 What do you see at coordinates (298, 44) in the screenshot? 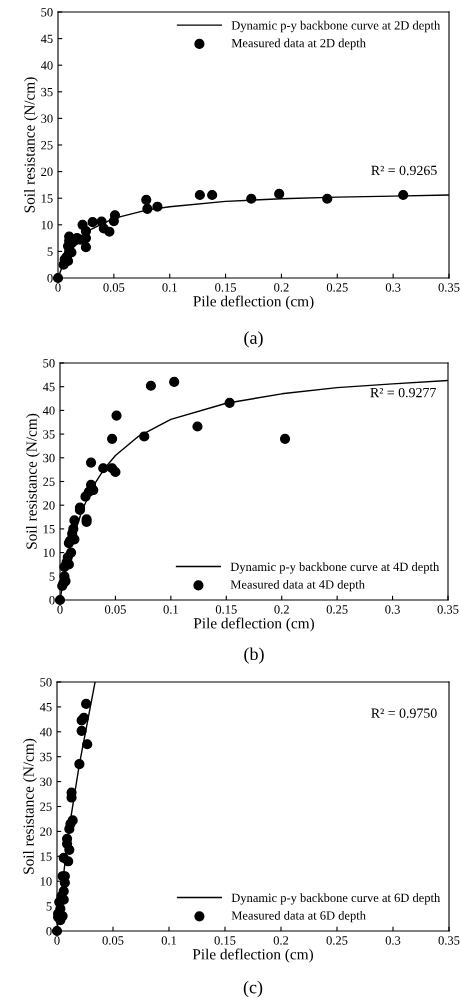
I see `legend-label: Measured data at 2D depth` at bounding box center [298, 44].